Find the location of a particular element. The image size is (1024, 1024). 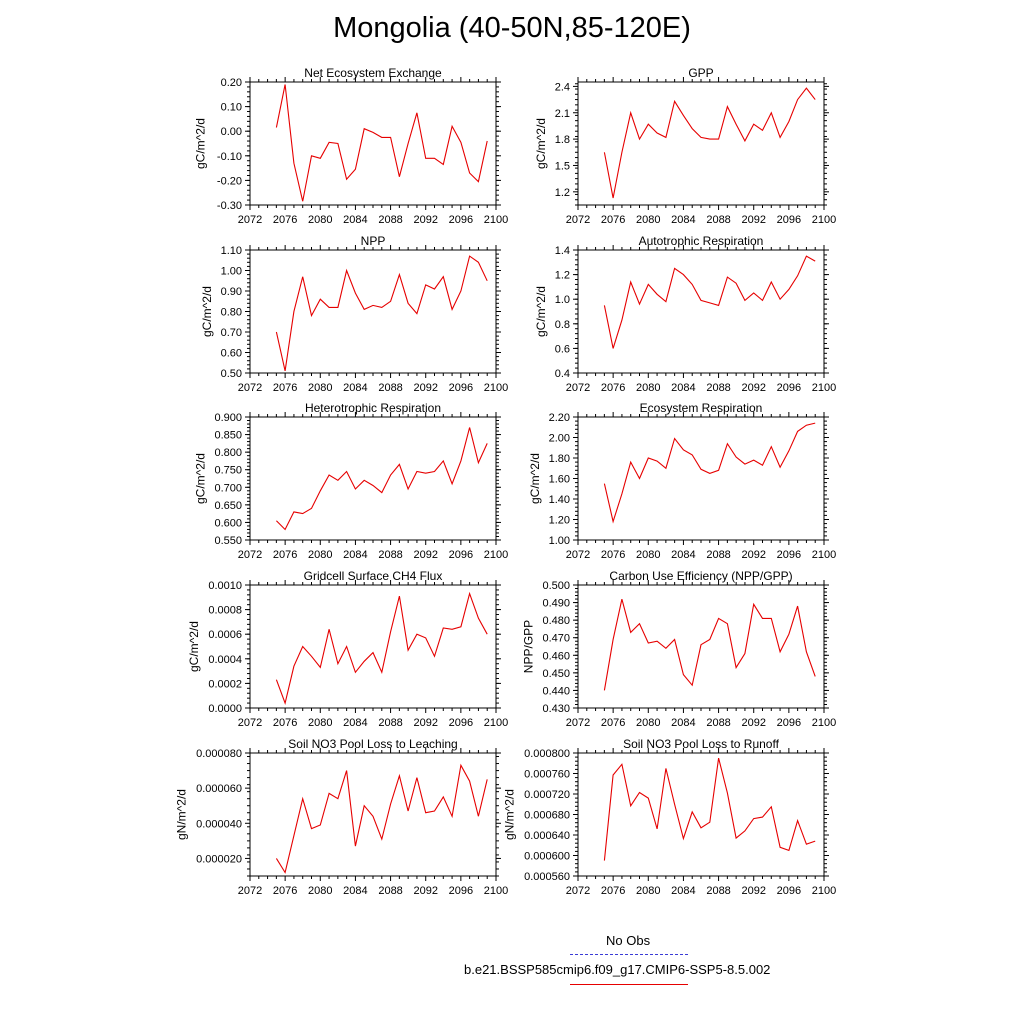

page-title: Mongolia (40-50N,85-120E) is located at coordinates (512, 28).